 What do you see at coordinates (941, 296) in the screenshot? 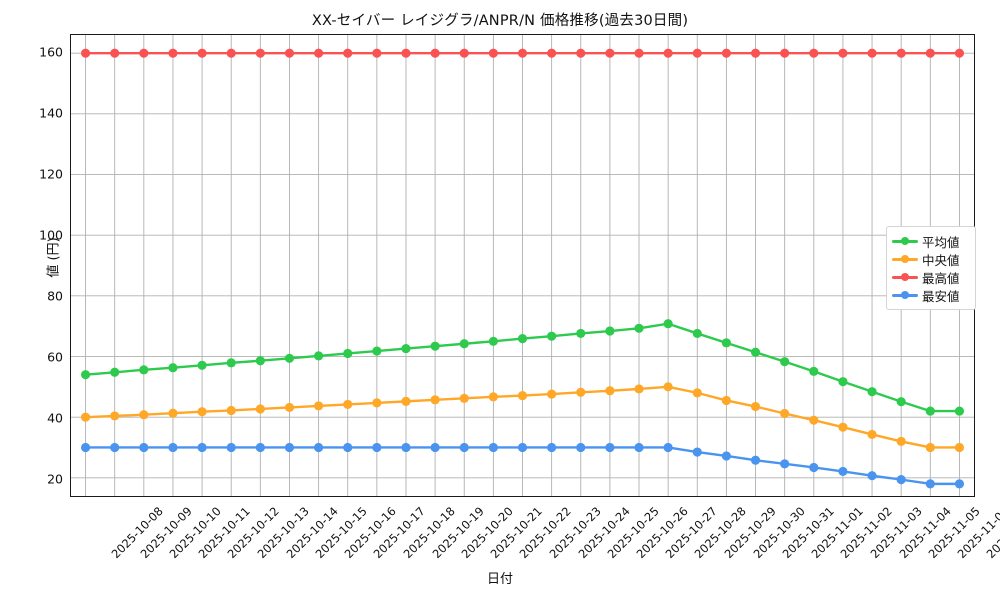
I see `legend-item-label: 最安値` at bounding box center [941, 296].